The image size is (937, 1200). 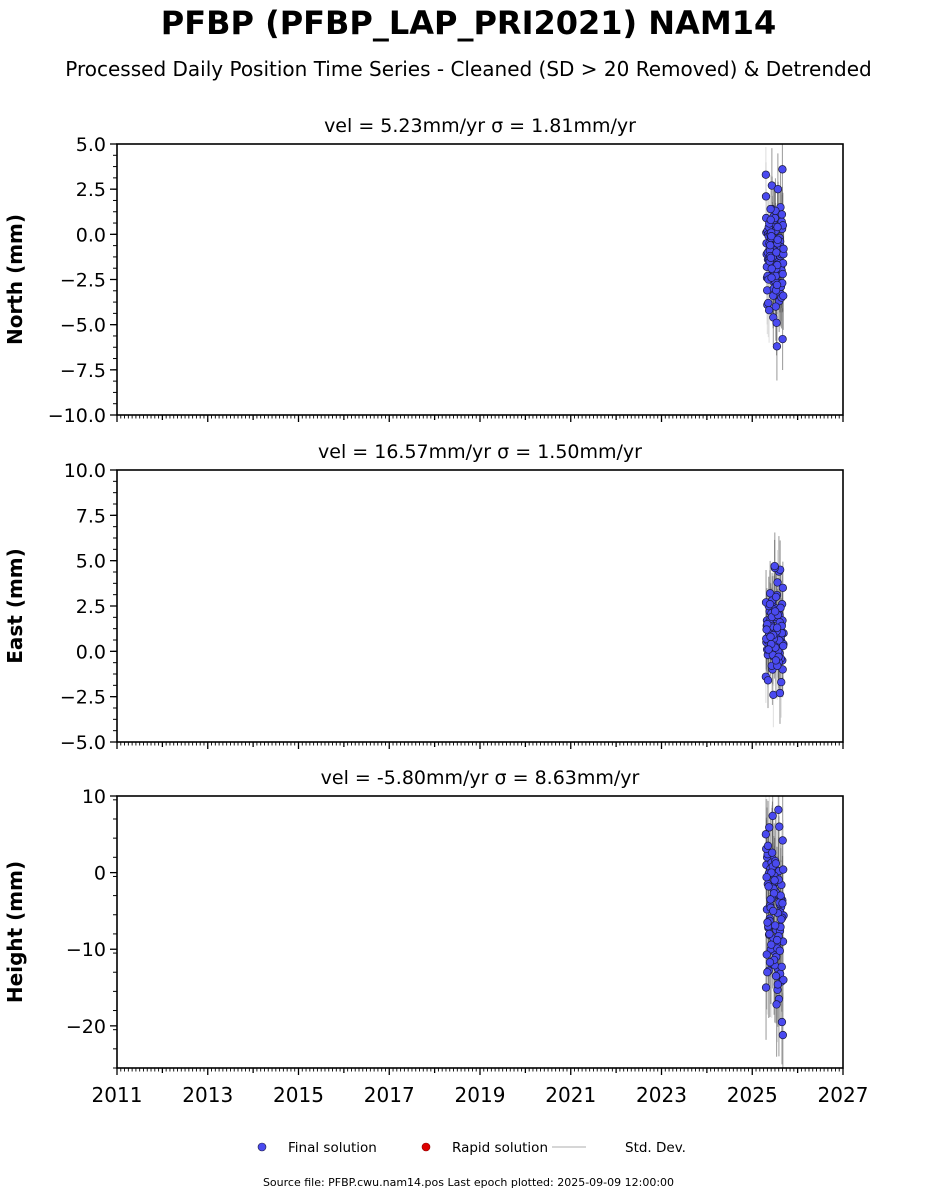 What do you see at coordinates (480, 1095) in the screenshot?
I see `x-tick-label: 2019` at bounding box center [480, 1095].